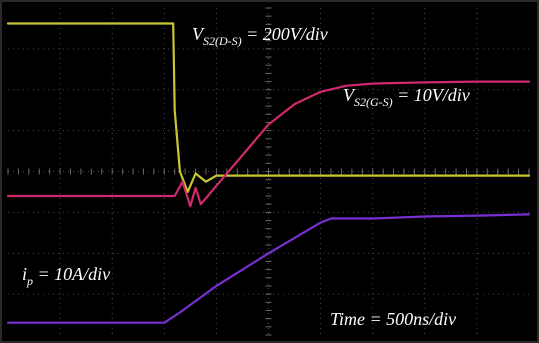 The image size is (539, 343). What do you see at coordinates (71, 274) in the screenshot?
I see `ip-label-suffix: = 10A/div` at bounding box center [71, 274].